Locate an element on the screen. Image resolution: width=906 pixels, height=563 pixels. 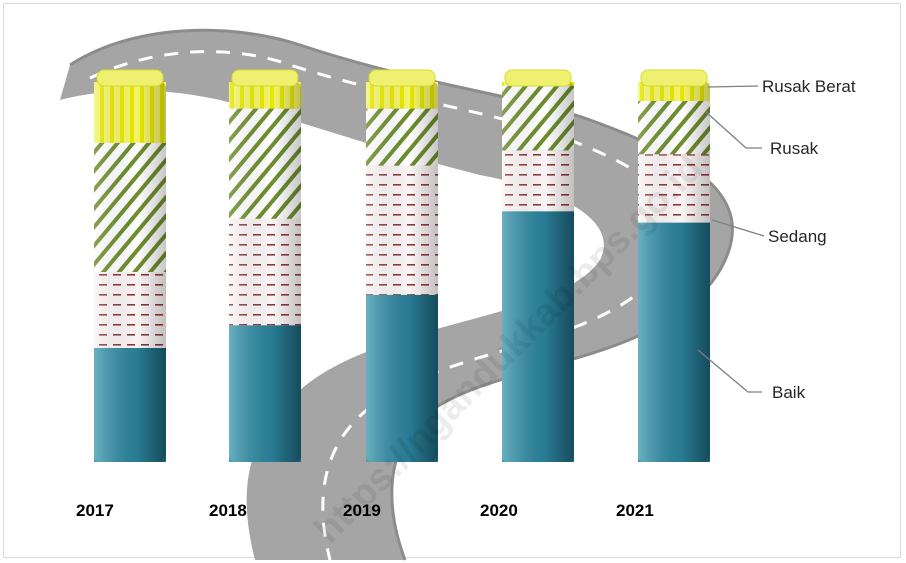
category-label-2020: 2020 is located at coordinates (499, 510).